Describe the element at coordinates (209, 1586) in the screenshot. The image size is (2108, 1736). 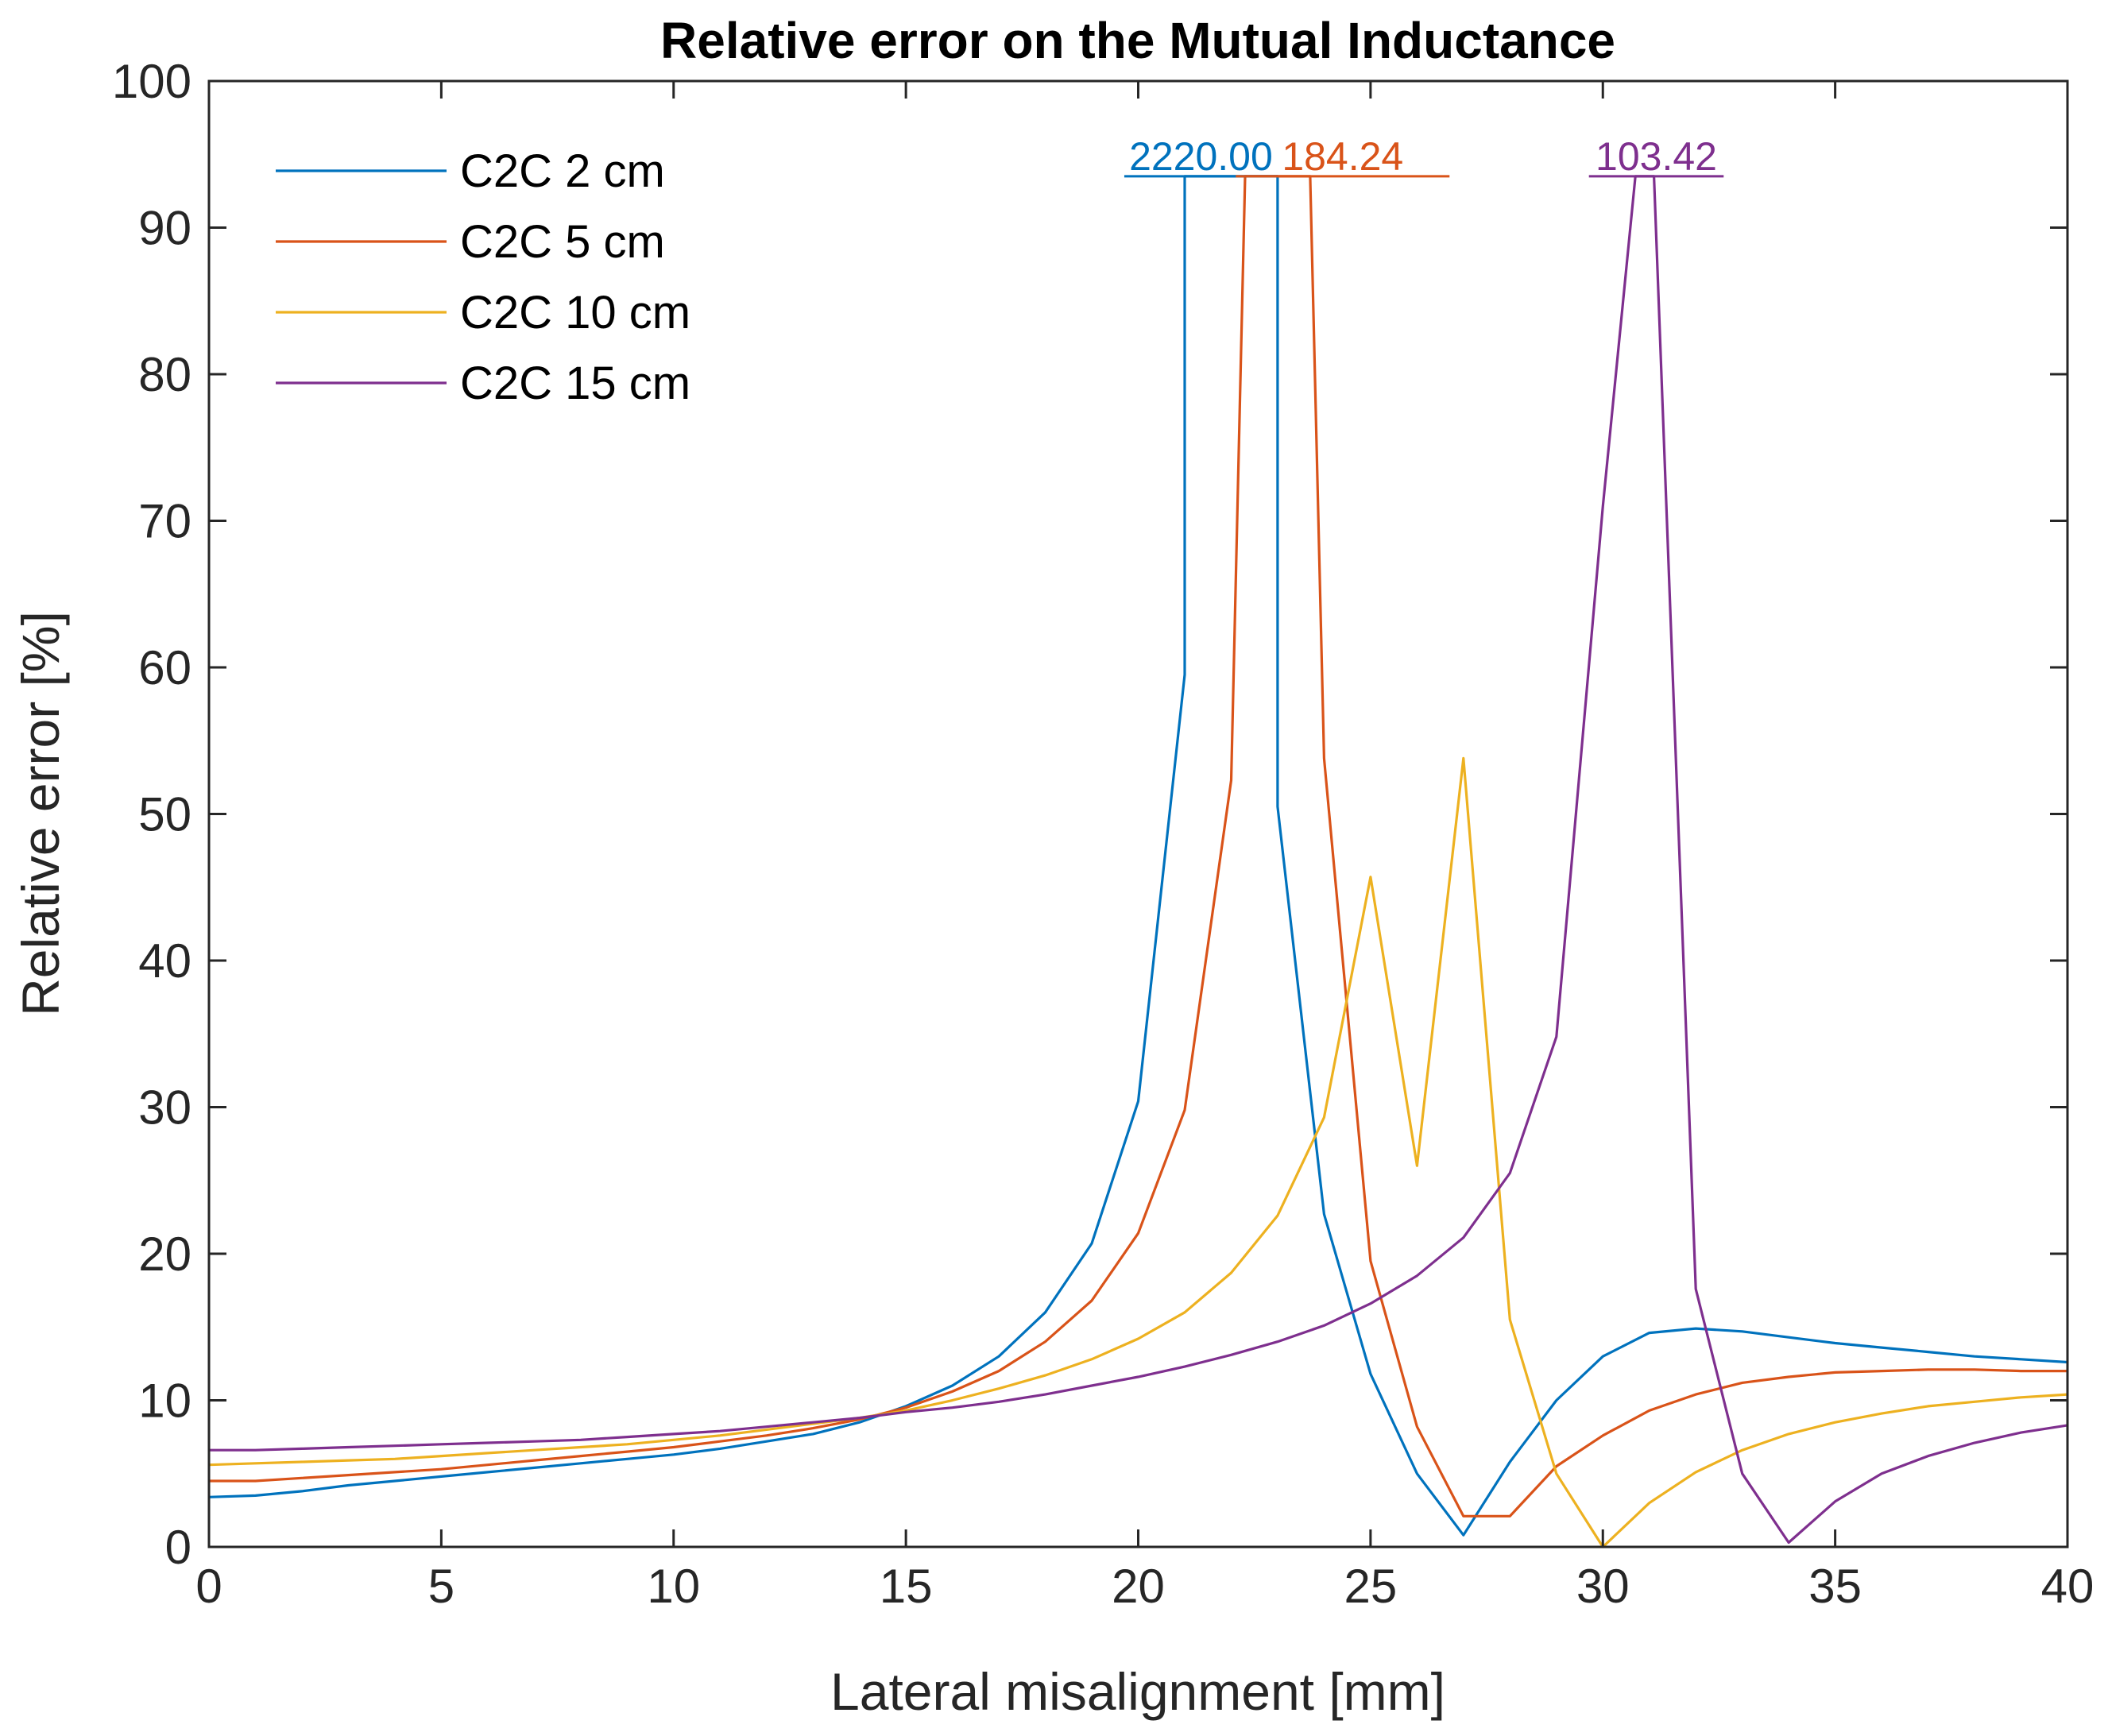
I see `x-tick-label: 0` at that location.